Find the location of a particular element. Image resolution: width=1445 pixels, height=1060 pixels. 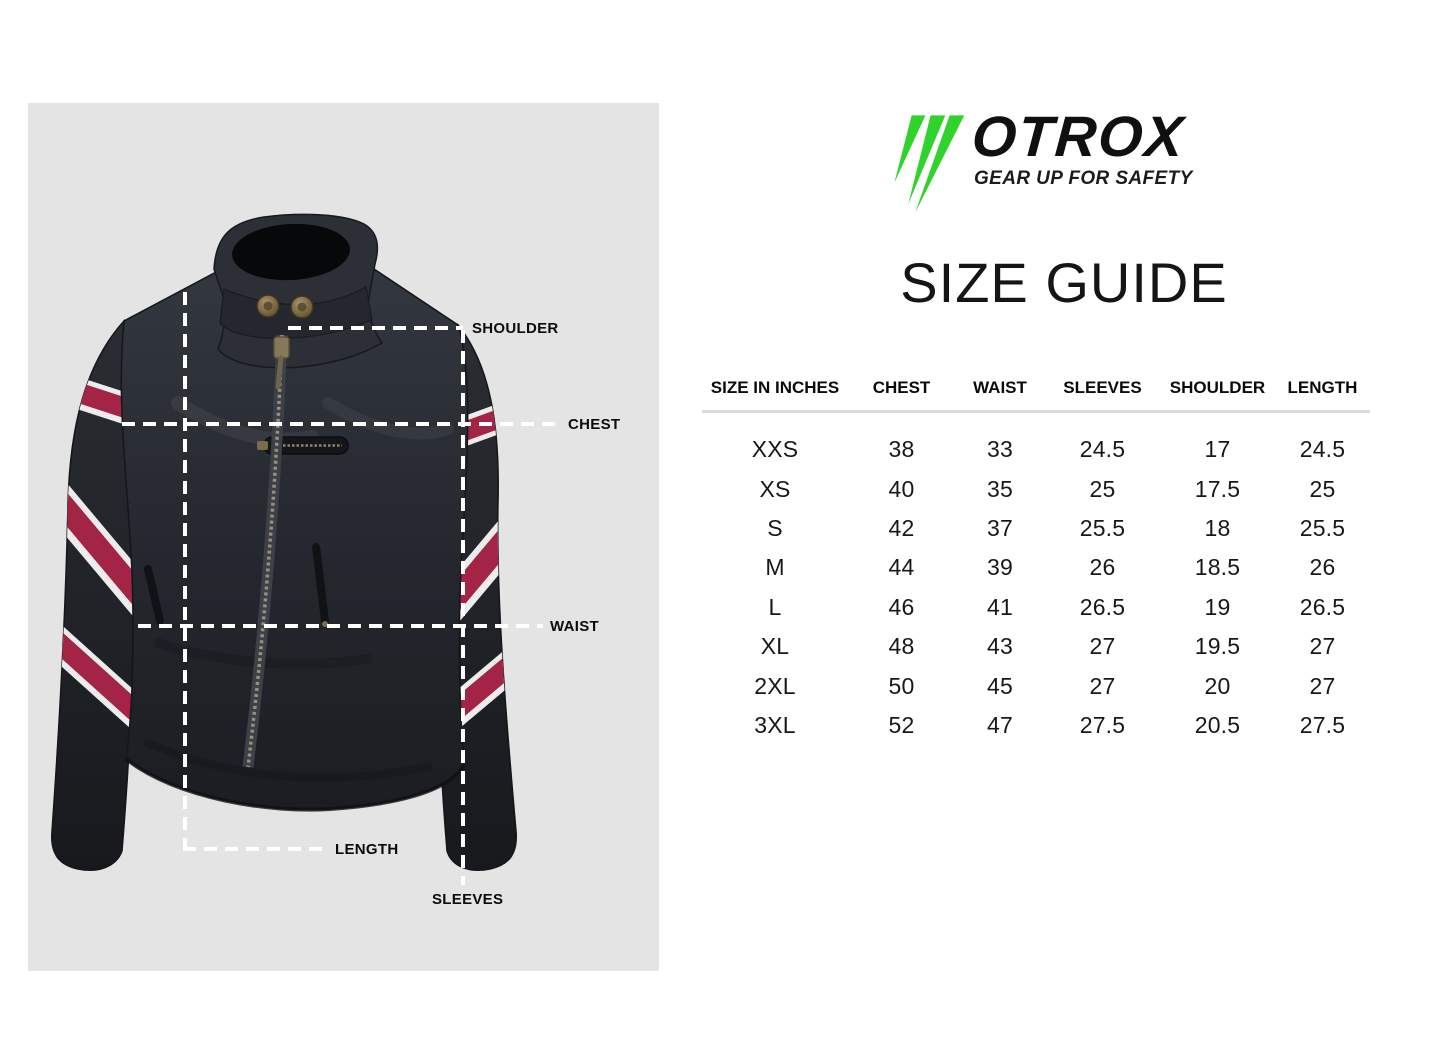

waist-cell: 45 is located at coordinates (1000, 685).